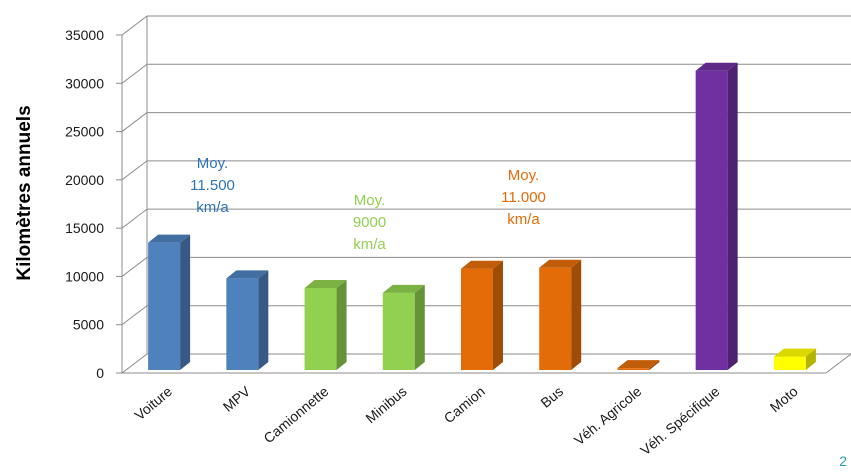 This screenshot has width=851, height=475. What do you see at coordinates (24, 192) in the screenshot?
I see `y-axis-label: Kilomètres annuels` at bounding box center [24, 192].